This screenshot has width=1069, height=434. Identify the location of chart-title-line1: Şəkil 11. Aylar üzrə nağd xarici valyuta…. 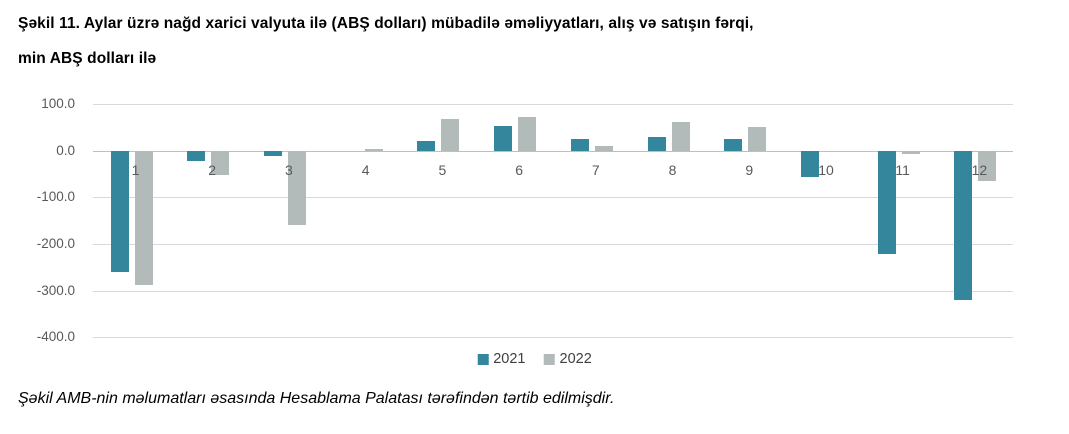
(386, 23).